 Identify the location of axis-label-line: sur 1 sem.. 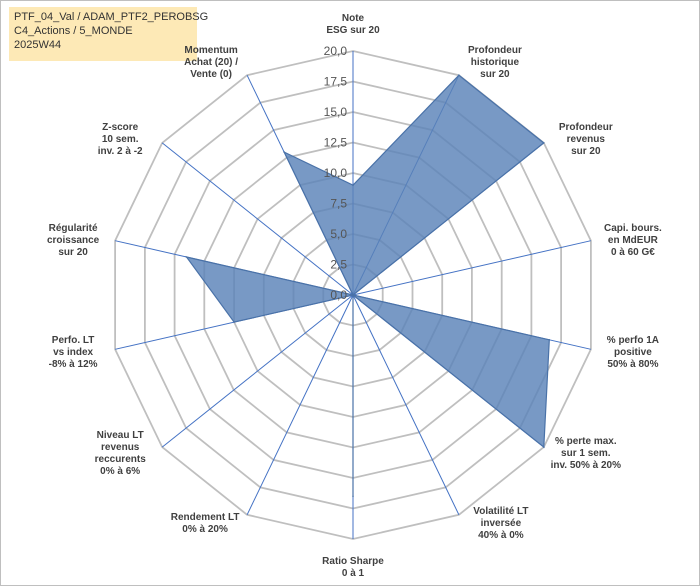
(586, 453).